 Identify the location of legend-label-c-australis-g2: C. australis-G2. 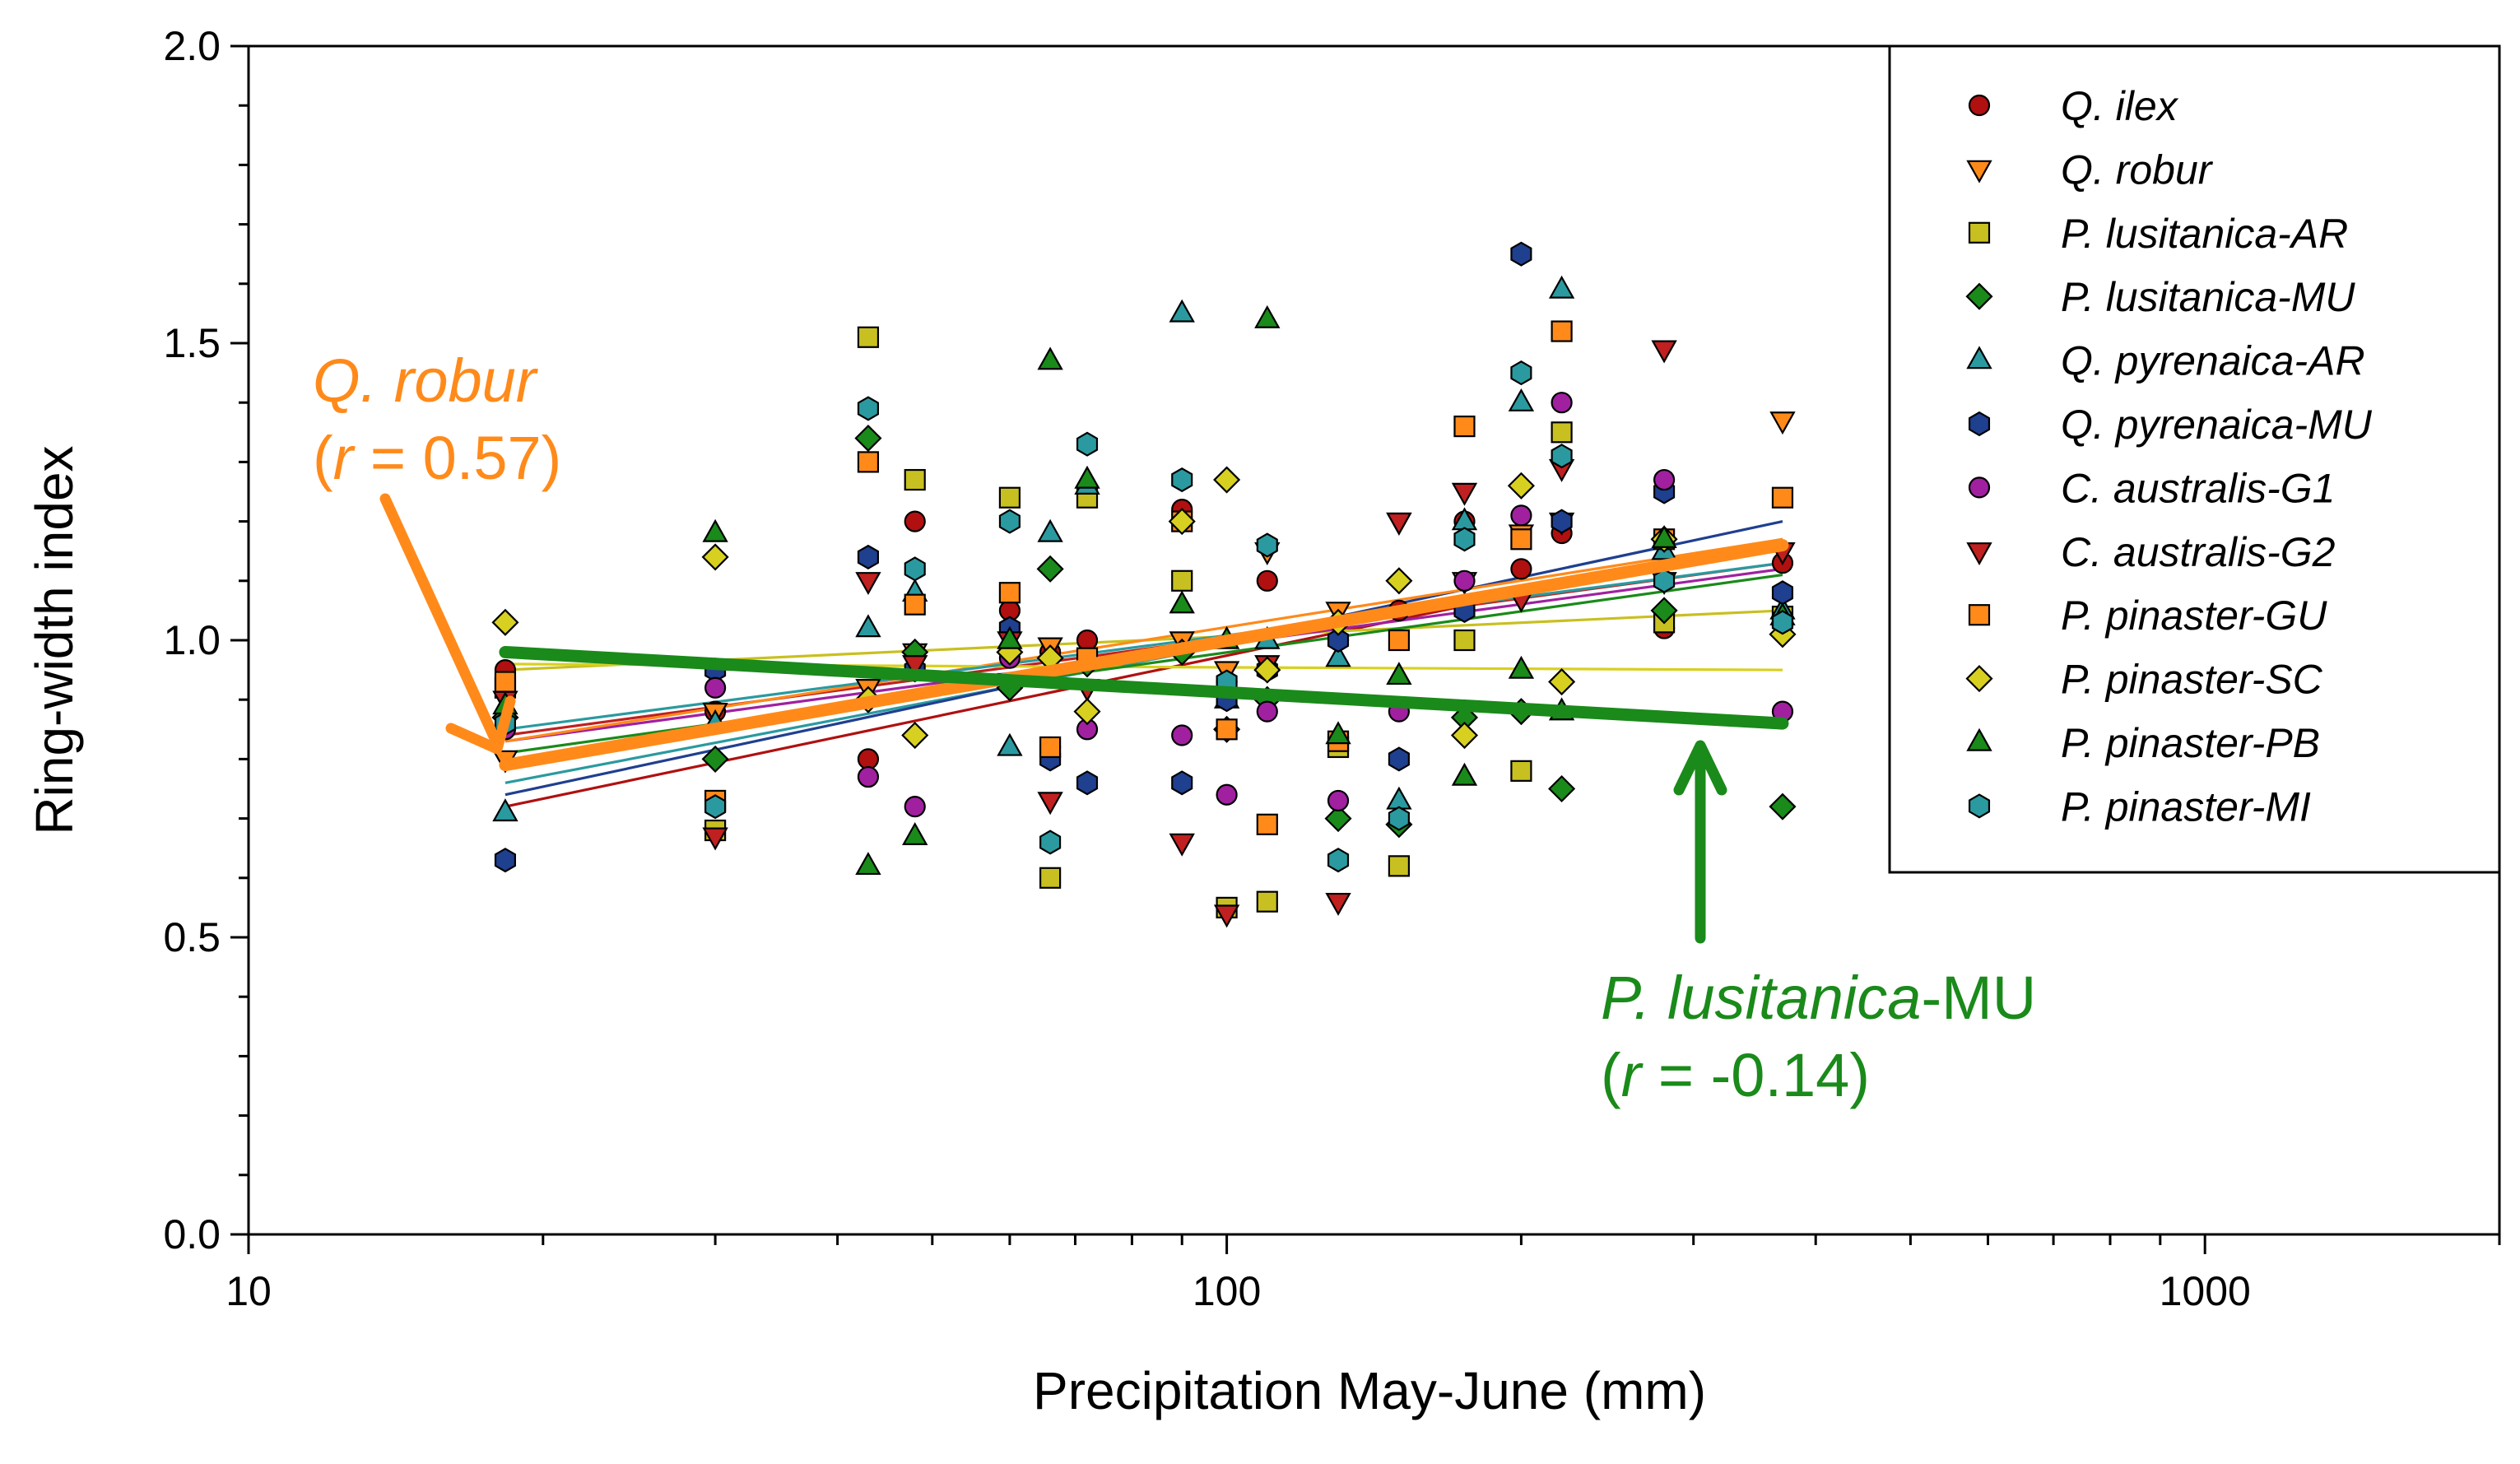
(2198, 552).